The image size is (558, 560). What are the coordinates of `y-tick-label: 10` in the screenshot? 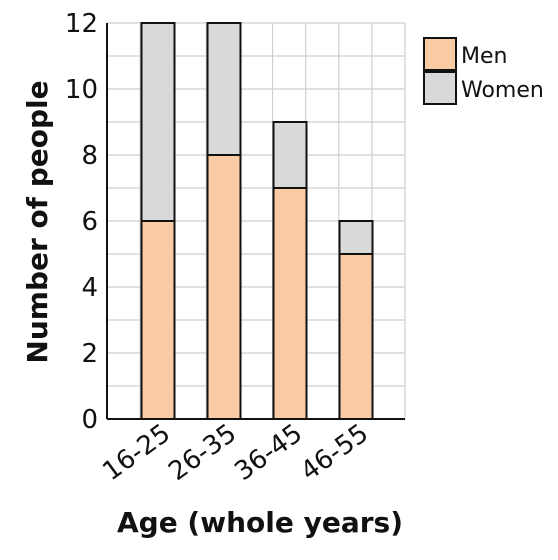 It's located at (81, 90).